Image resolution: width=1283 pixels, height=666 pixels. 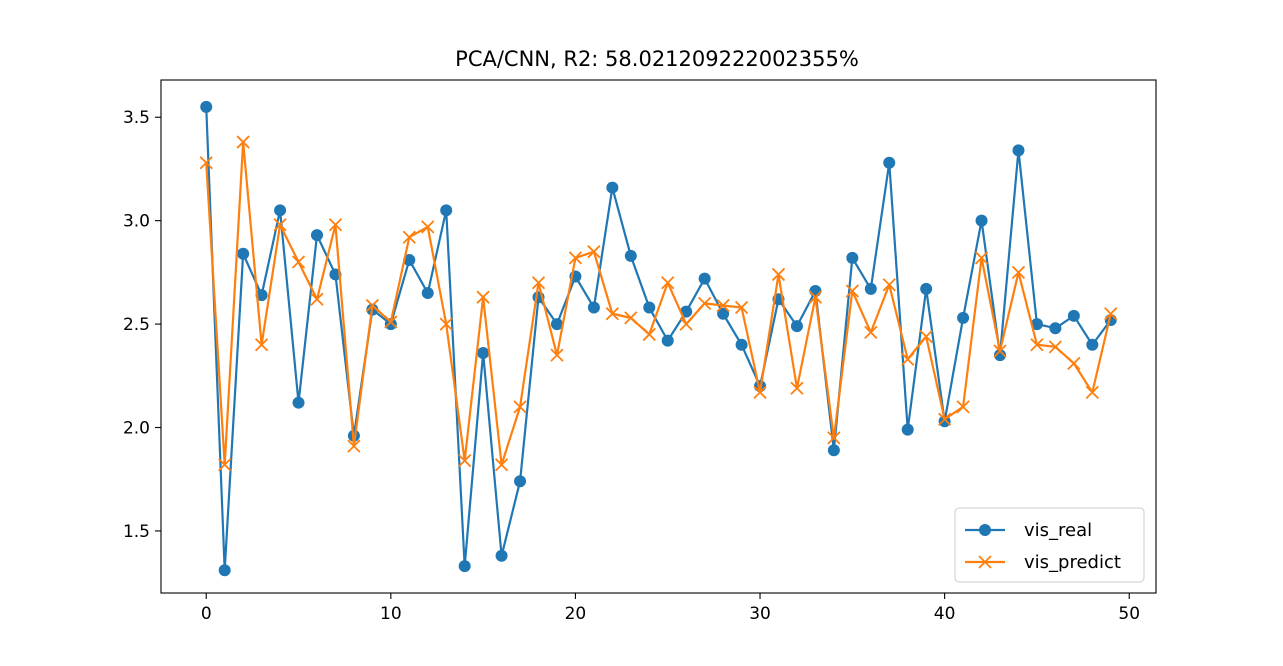 I want to click on legend-marker-vis-predict, so click(x=985, y=562).